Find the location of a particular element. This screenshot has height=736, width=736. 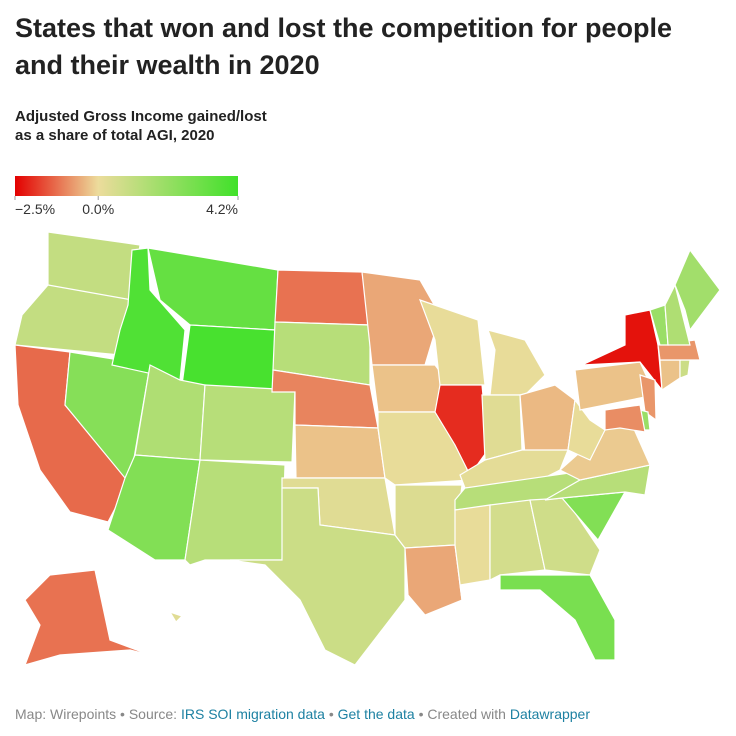

created: • Created with is located at coordinates (462, 714).